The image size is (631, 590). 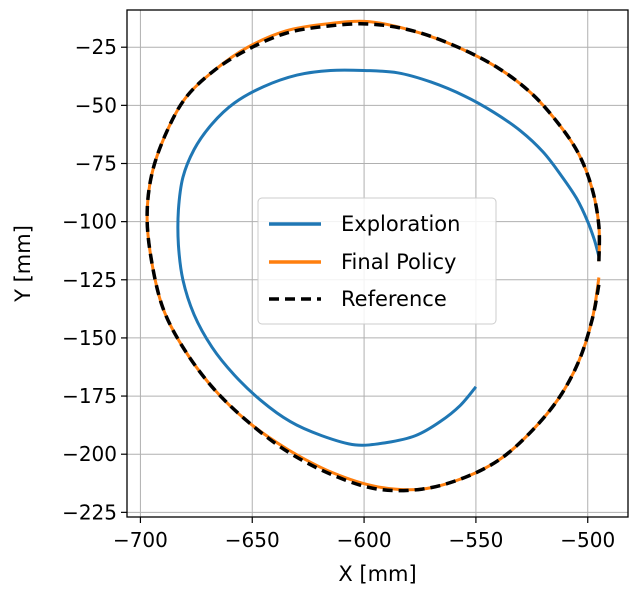 What do you see at coordinates (398, 262) in the screenshot?
I see `legend-label-final-policy: Final Policy` at bounding box center [398, 262].